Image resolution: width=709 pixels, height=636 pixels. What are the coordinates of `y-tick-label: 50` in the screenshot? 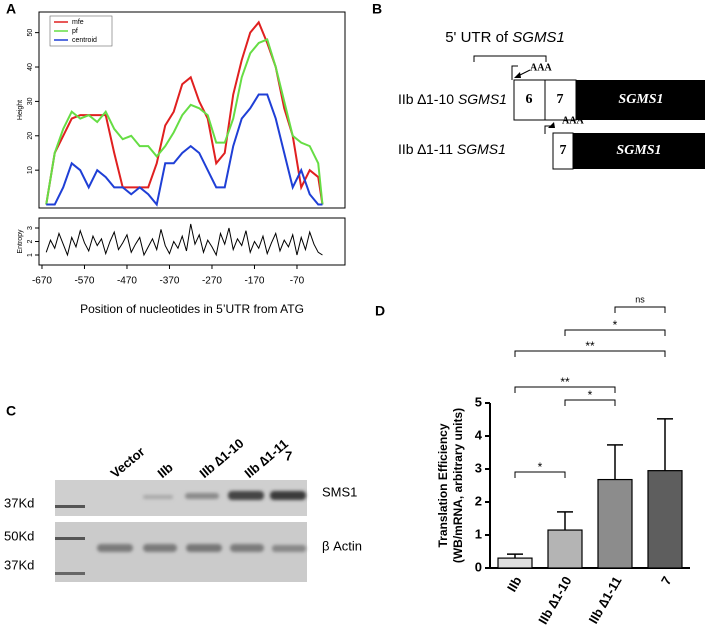 It's located at (30, 33).